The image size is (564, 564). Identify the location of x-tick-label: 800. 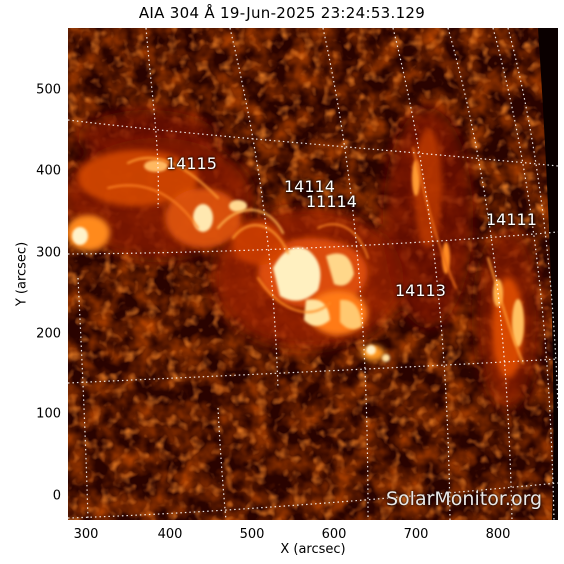
(498, 534).